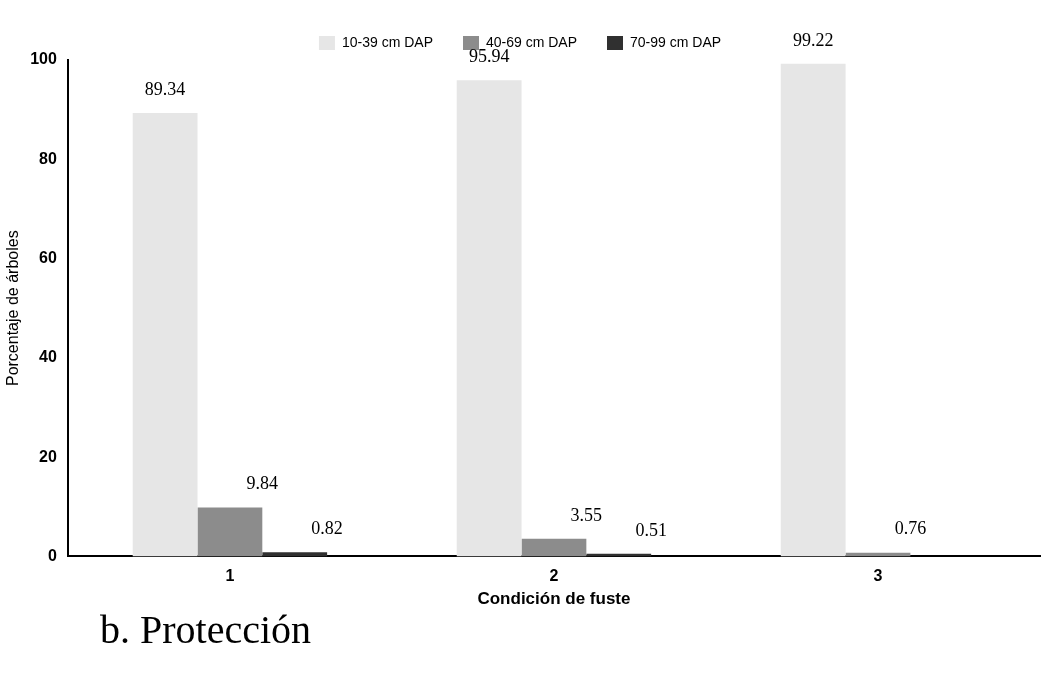  What do you see at coordinates (13, 308) in the screenshot?
I see `y-axis-title: Porcentaje de árboles` at bounding box center [13, 308].